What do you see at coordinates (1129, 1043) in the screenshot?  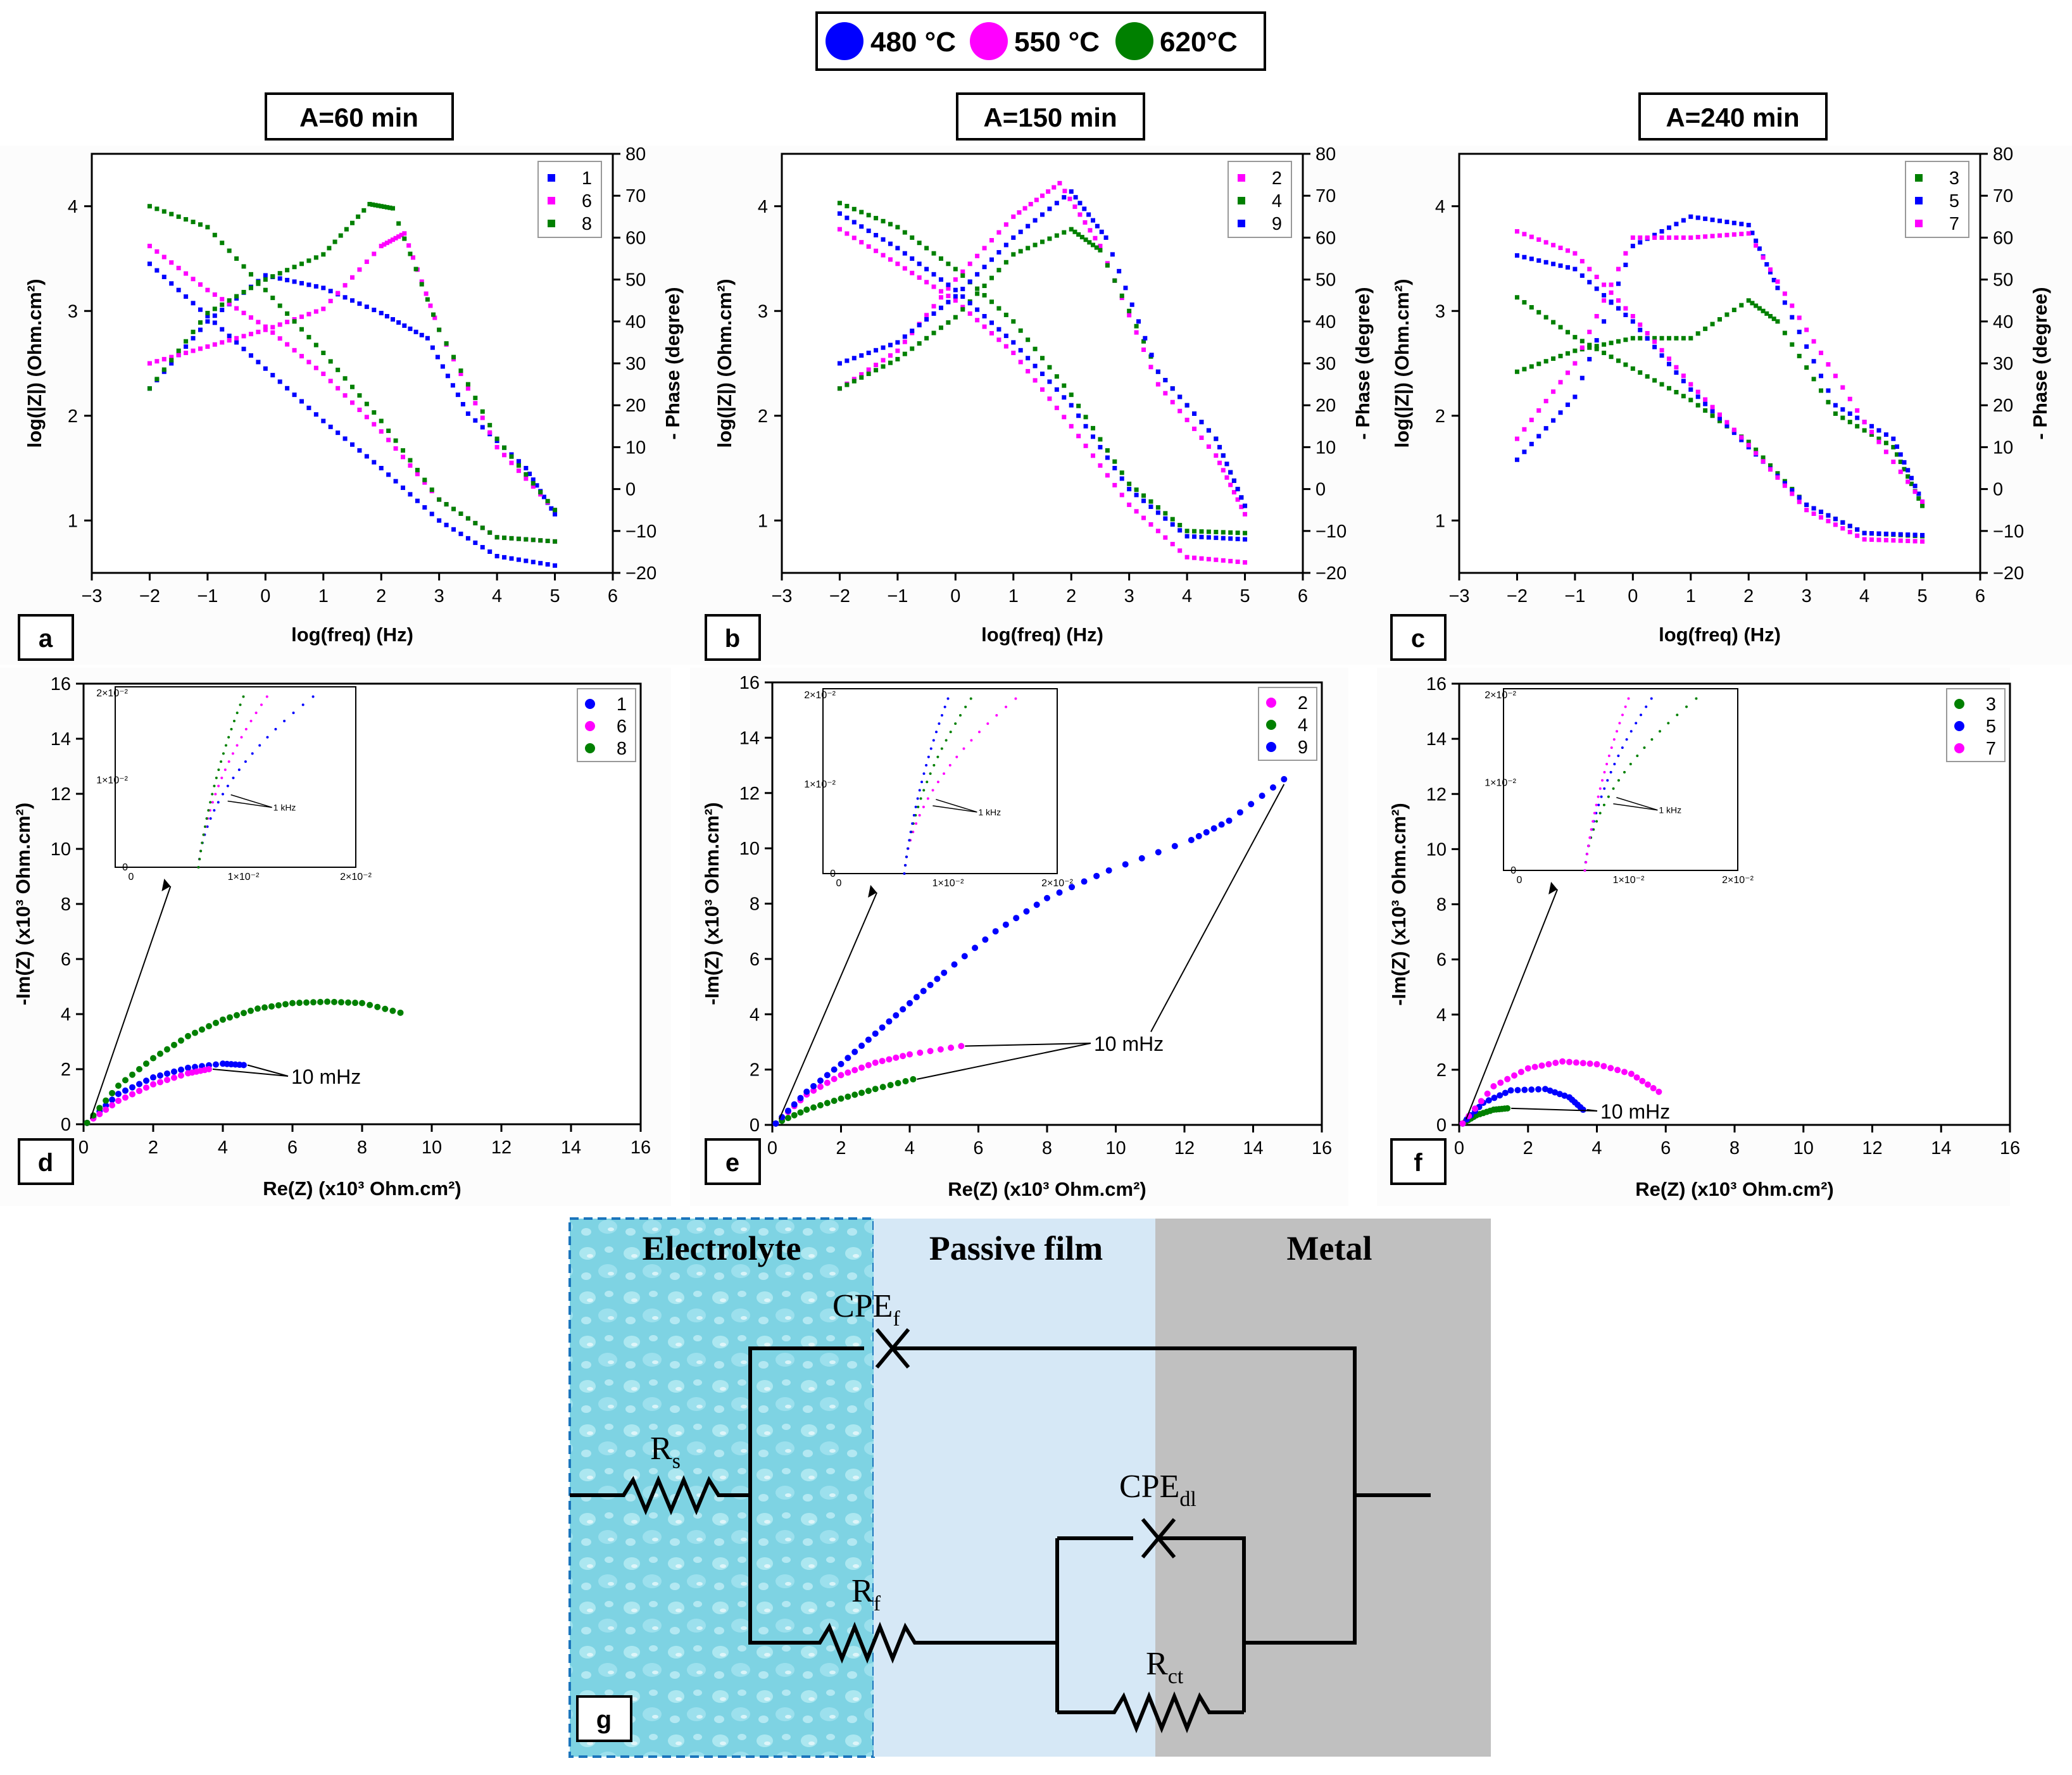 I see `annotation-10mhz: 10 mHz` at bounding box center [1129, 1043].